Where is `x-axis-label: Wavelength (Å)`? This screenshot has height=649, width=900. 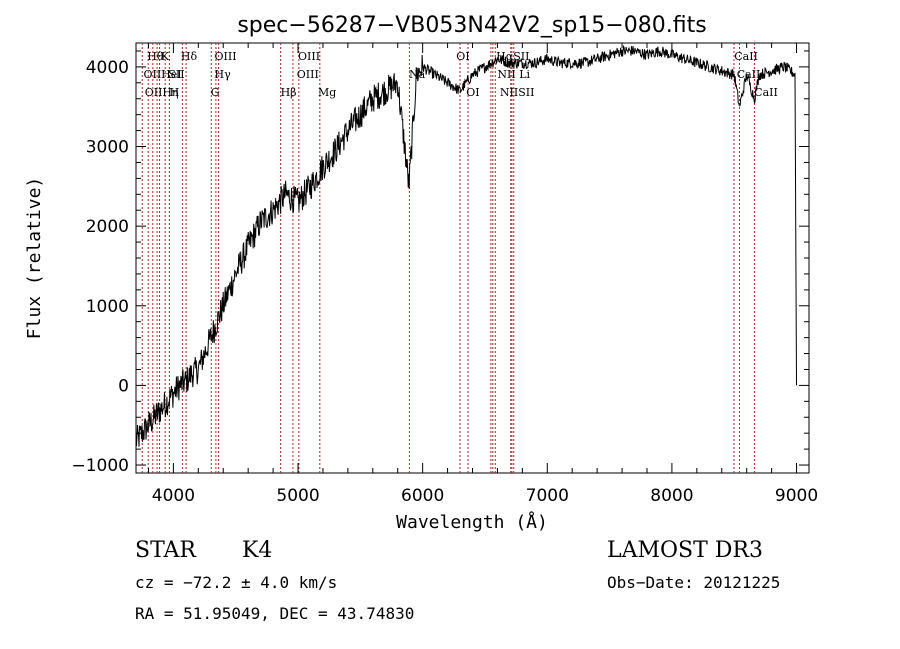 x-axis-label: Wavelength (Å) is located at coordinates (472, 522).